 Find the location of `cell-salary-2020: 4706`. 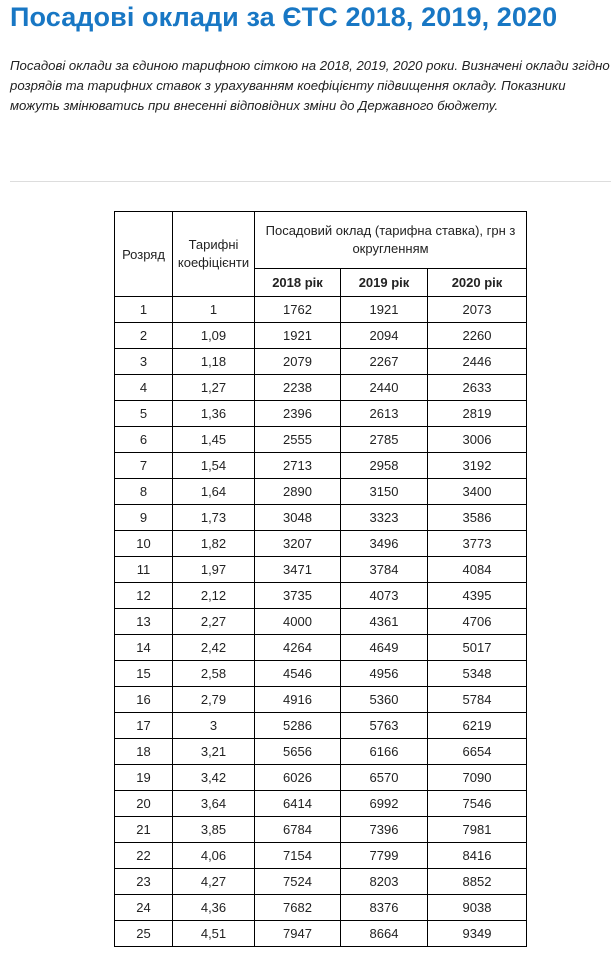

cell-salary-2020: 4706 is located at coordinates (477, 621).